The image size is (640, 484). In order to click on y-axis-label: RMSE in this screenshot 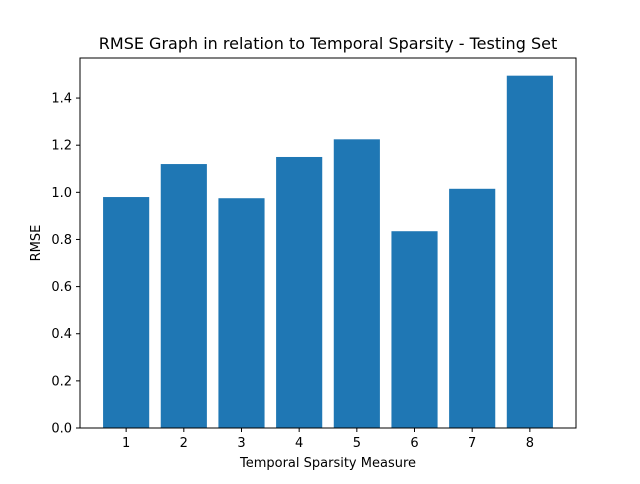, I will do `click(36, 243)`.